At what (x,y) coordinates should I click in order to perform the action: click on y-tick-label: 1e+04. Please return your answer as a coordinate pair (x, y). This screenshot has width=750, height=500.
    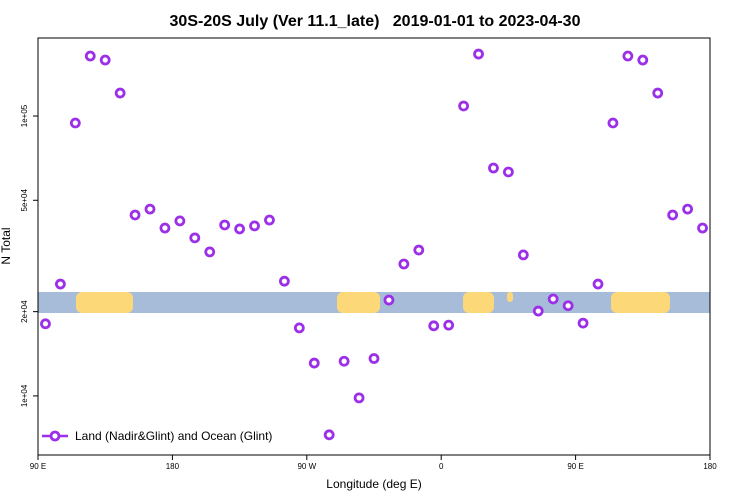
    Looking at the image, I should click on (24, 395).